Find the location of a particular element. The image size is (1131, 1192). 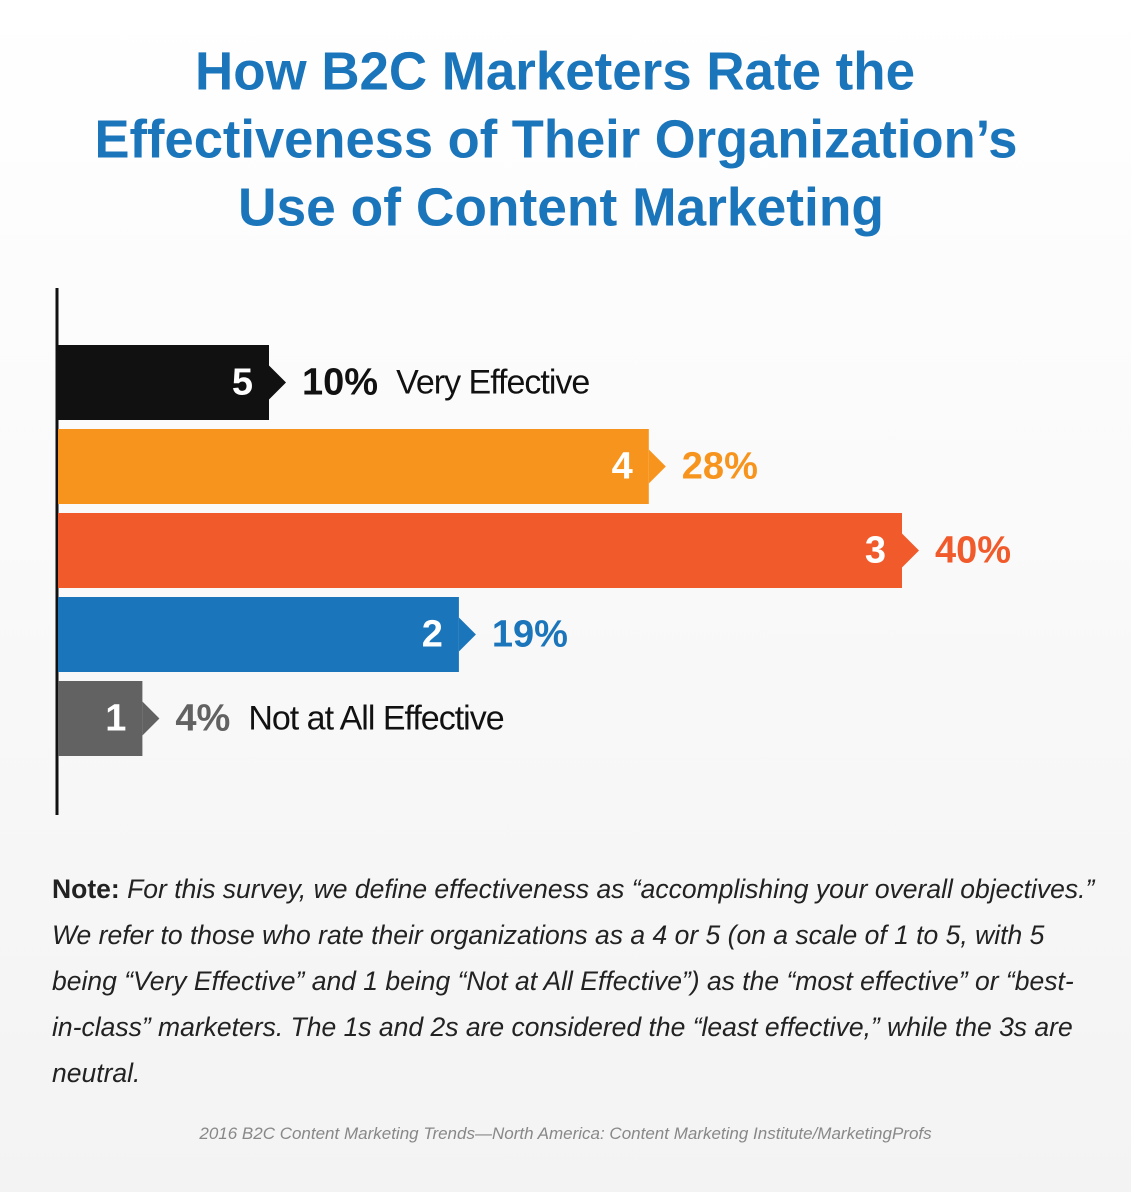

value-label: 40% is located at coordinates (973, 551).